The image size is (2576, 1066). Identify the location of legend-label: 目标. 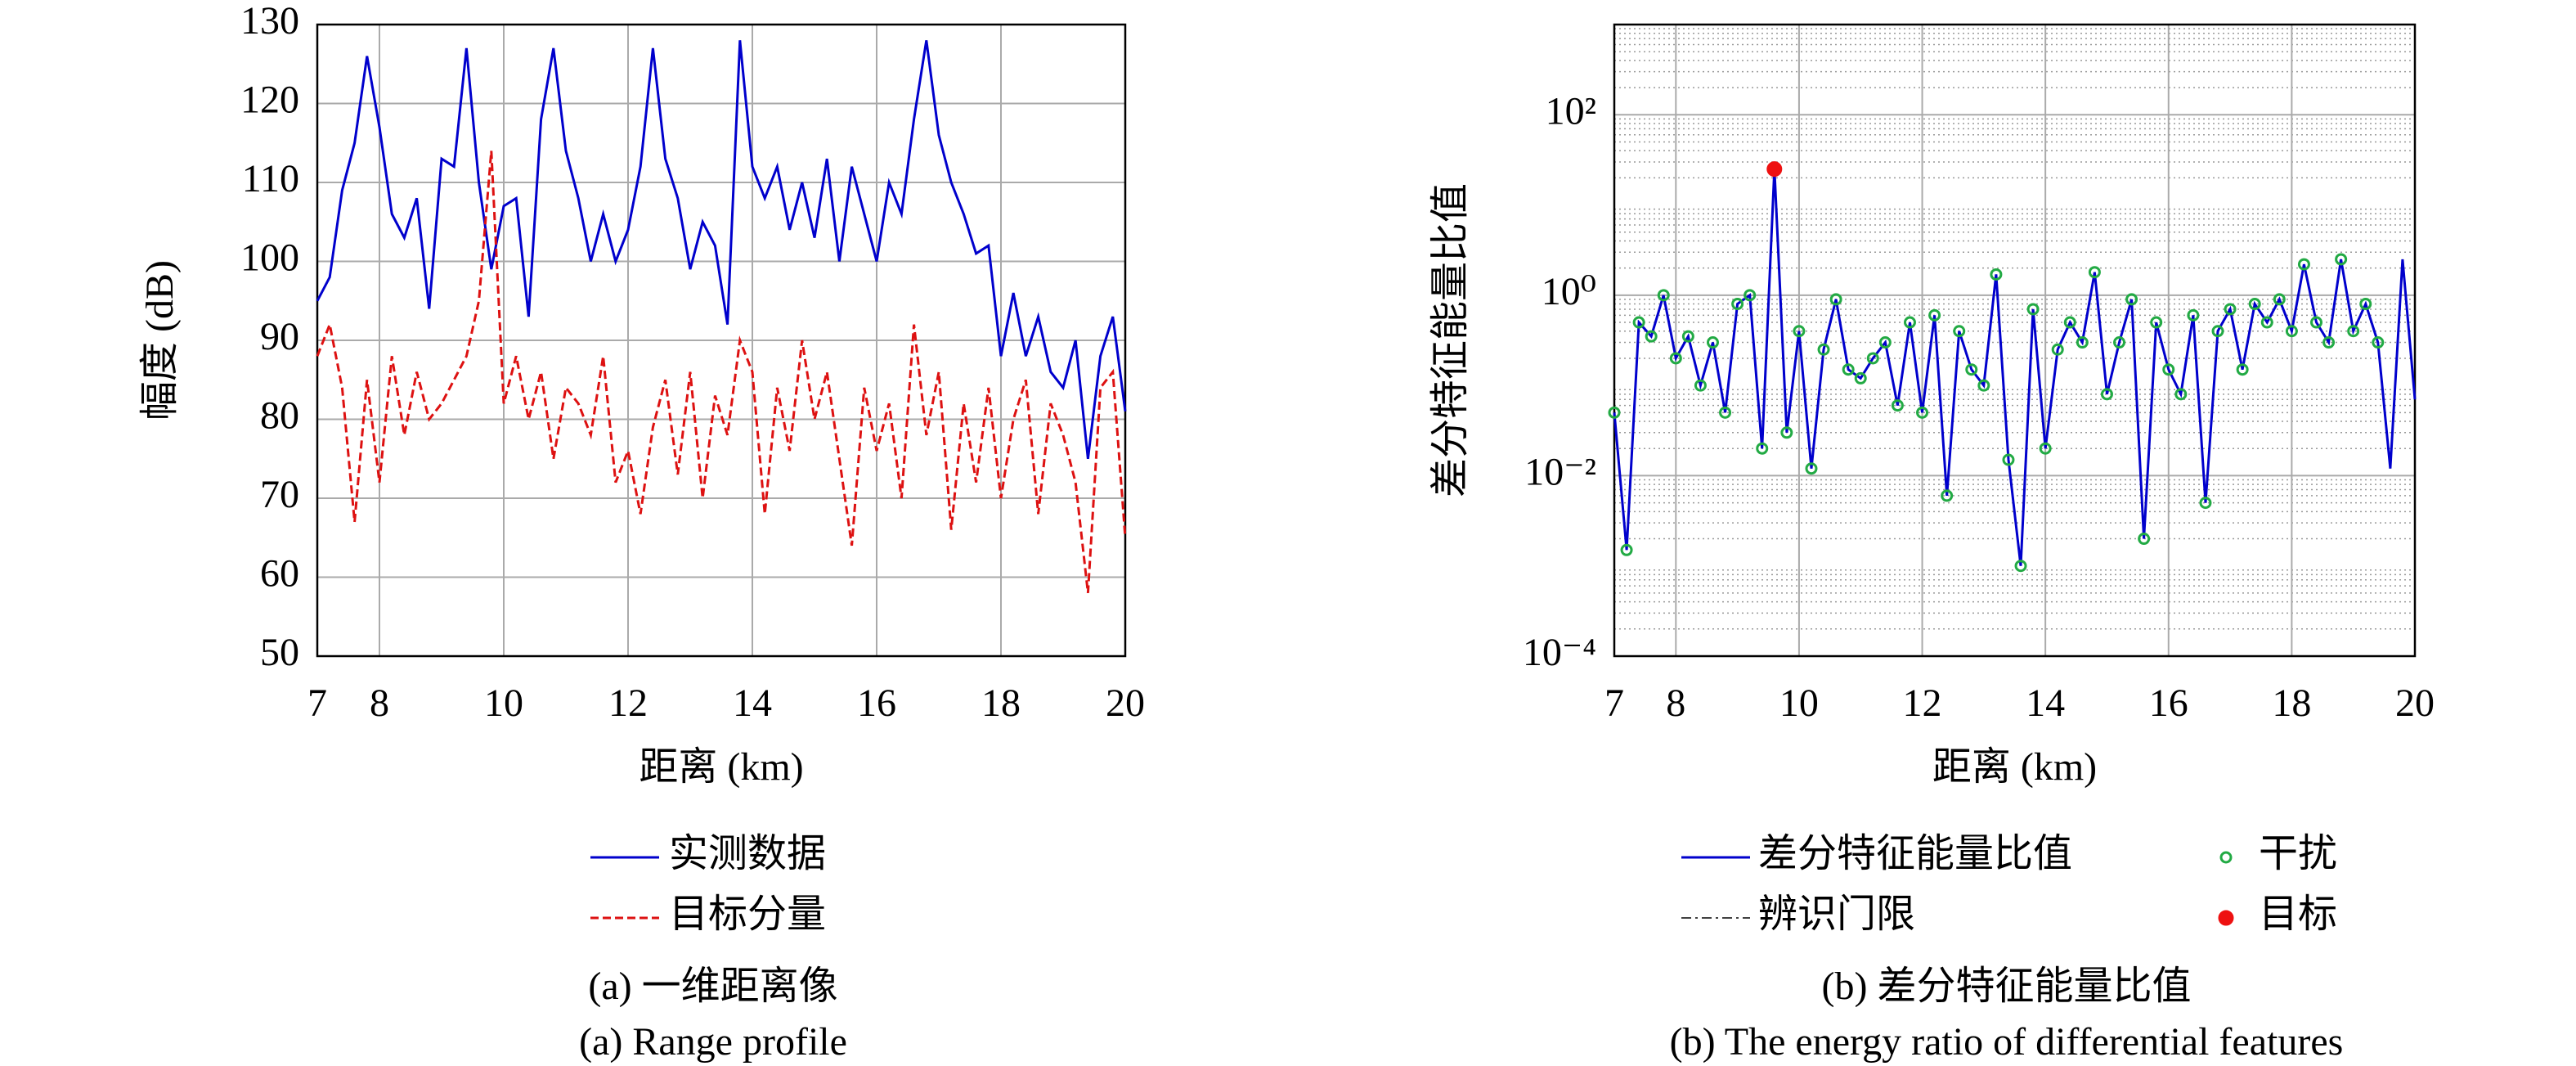
(2298, 914).